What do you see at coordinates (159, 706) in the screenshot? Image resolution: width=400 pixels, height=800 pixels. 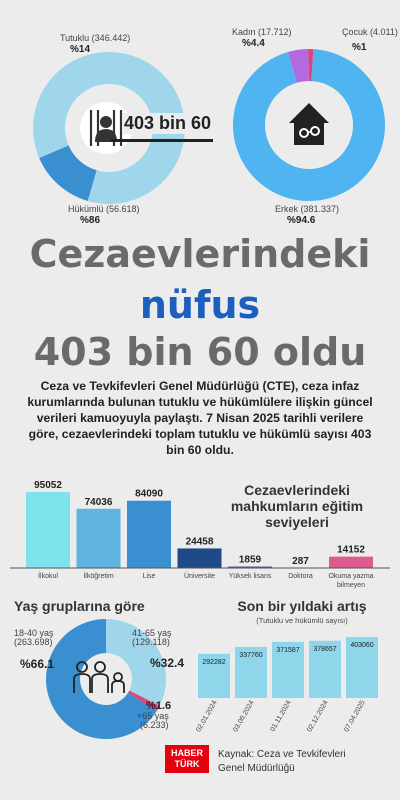 I see `age-g3-pct: %1.6` at bounding box center [159, 706].